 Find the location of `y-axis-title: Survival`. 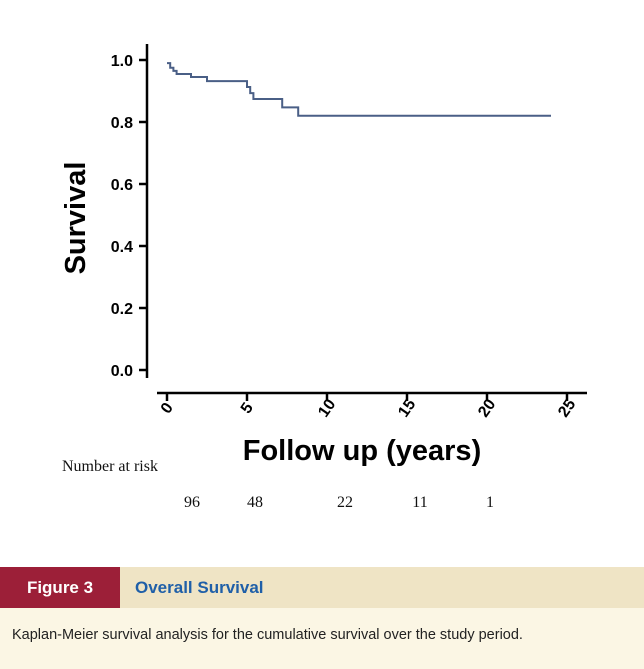

y-axis-title: Survival is located at coordinates (76, 218).